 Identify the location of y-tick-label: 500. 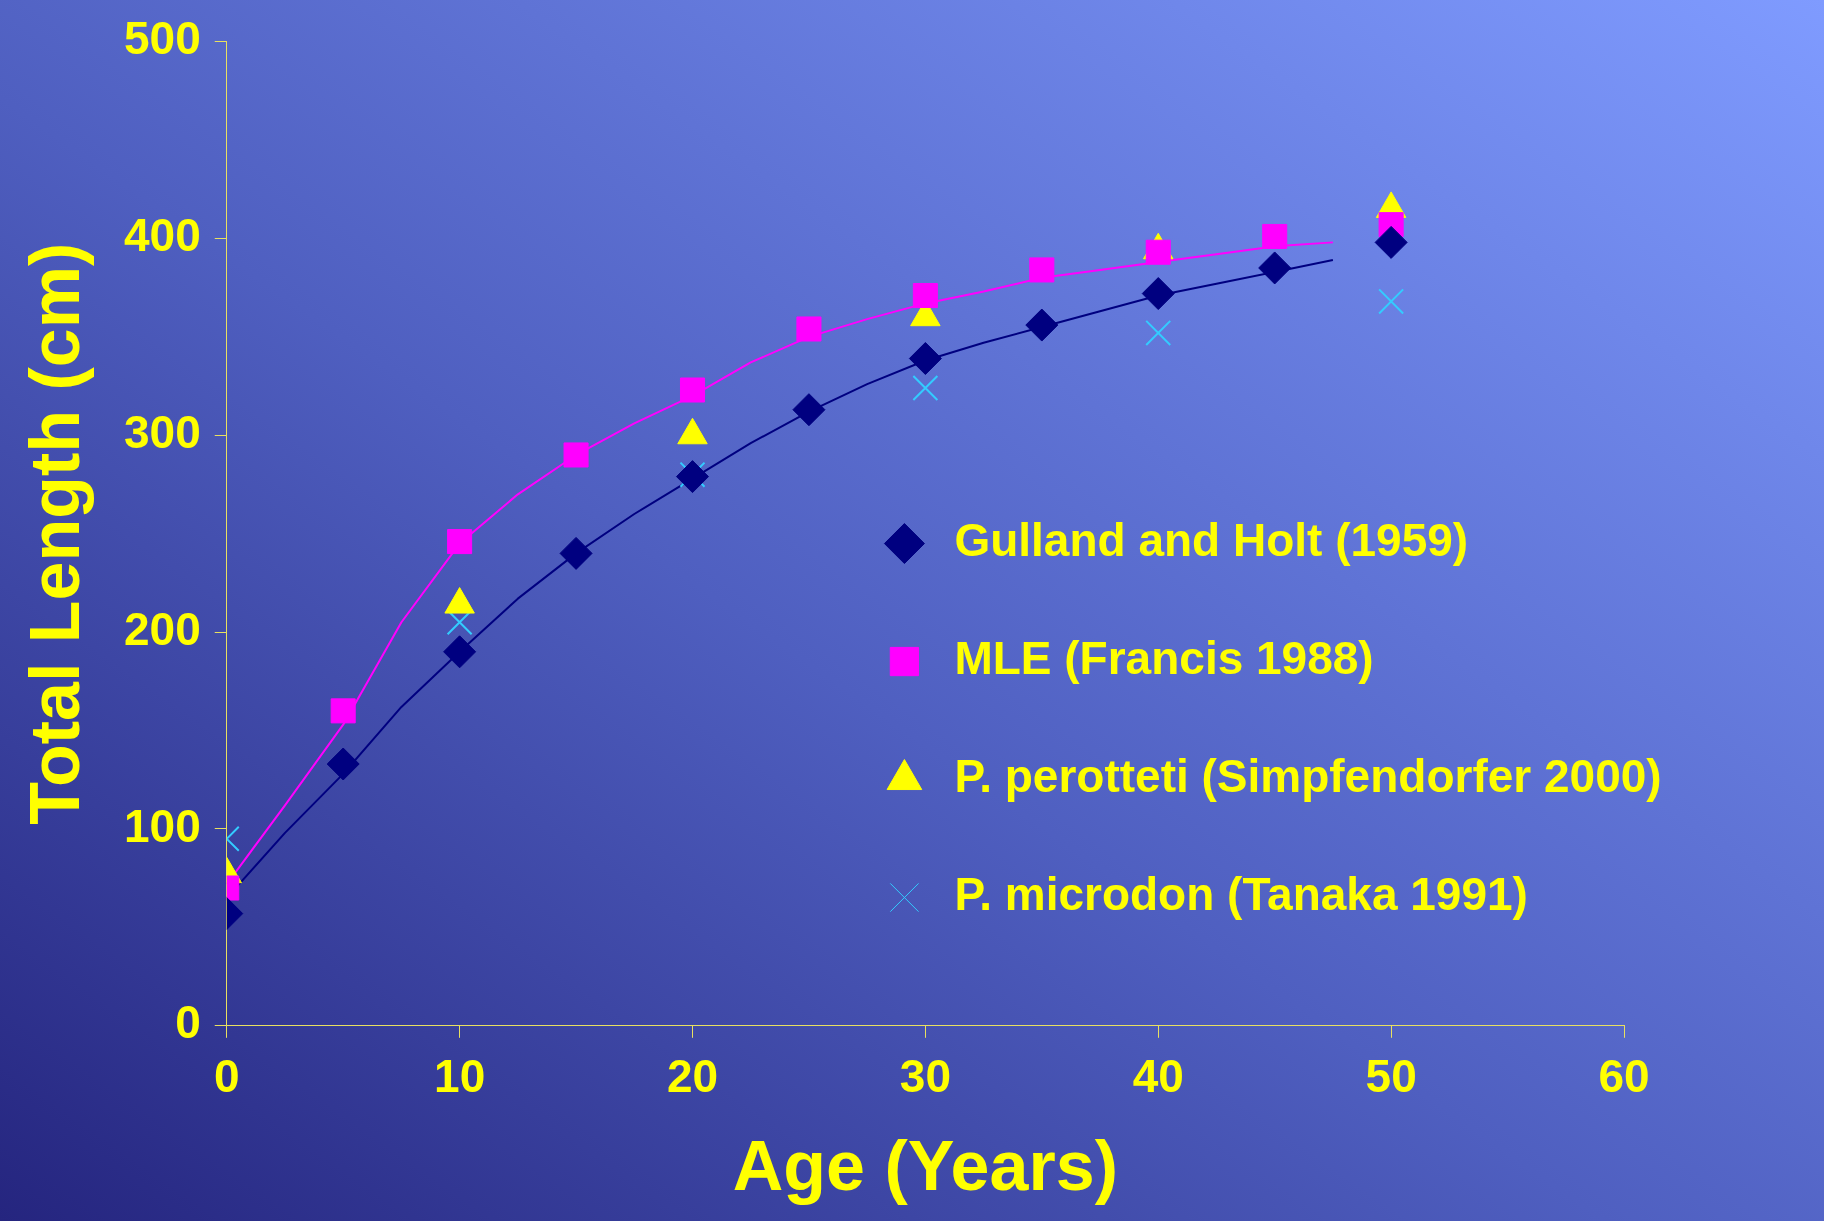
(162, 38).